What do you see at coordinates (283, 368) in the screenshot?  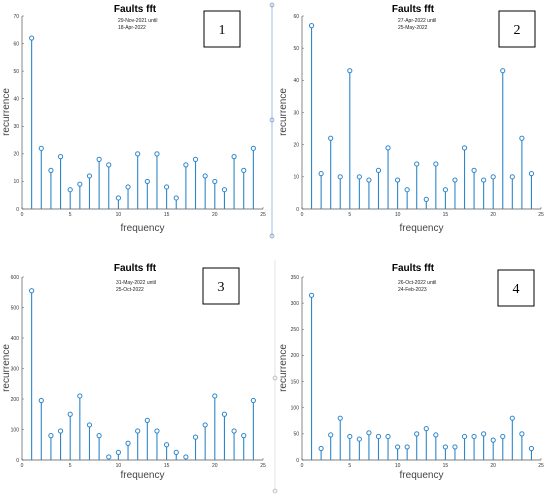 I see `y-axis-label: recurrence` at bounding box center [283, 368].